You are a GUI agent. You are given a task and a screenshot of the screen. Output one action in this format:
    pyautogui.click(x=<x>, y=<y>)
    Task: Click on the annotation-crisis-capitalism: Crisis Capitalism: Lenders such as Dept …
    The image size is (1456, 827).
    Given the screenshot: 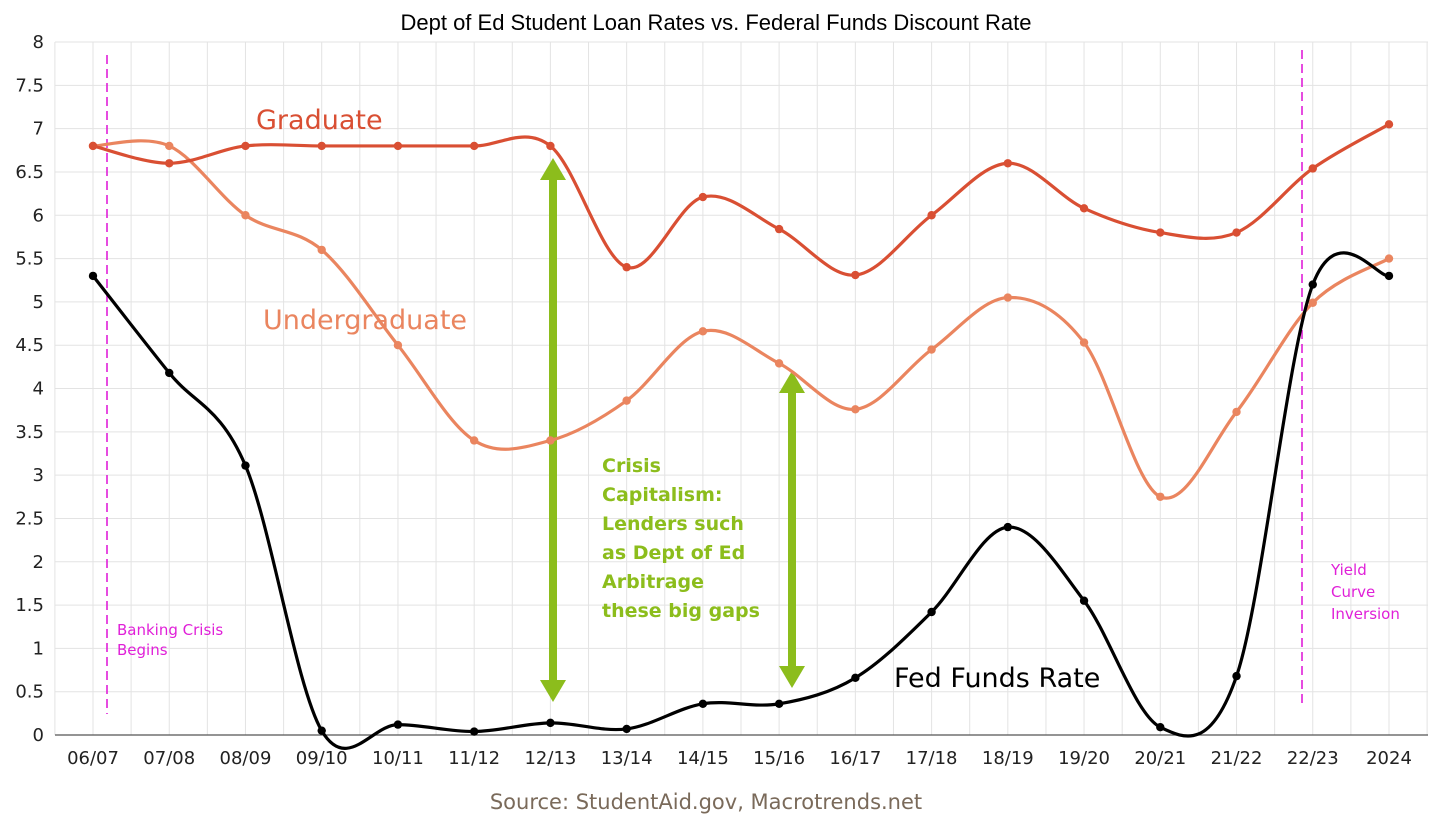 What is the action you would take?
    pyautogui.click(x=681, y=538)
    